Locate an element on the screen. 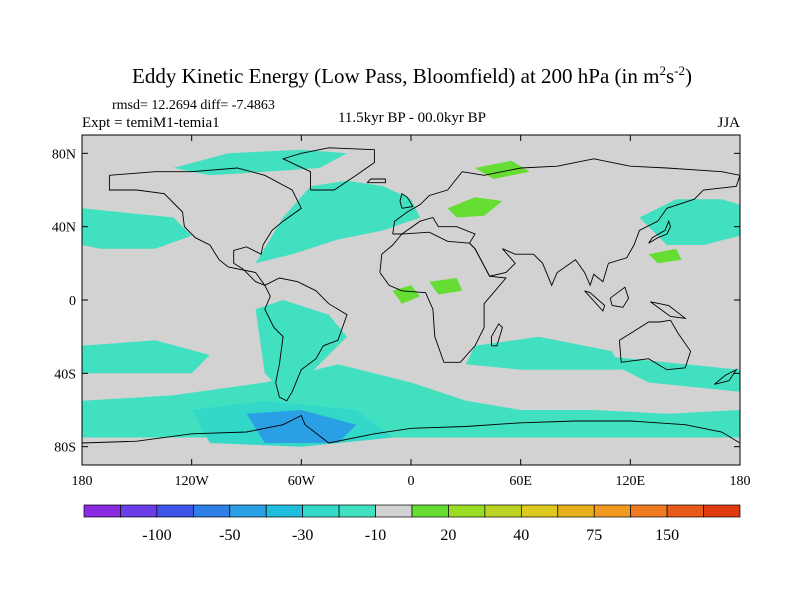 The width and height of the screenshot is (800, 600). coastline-greenland is located at coordinates (328, 169).